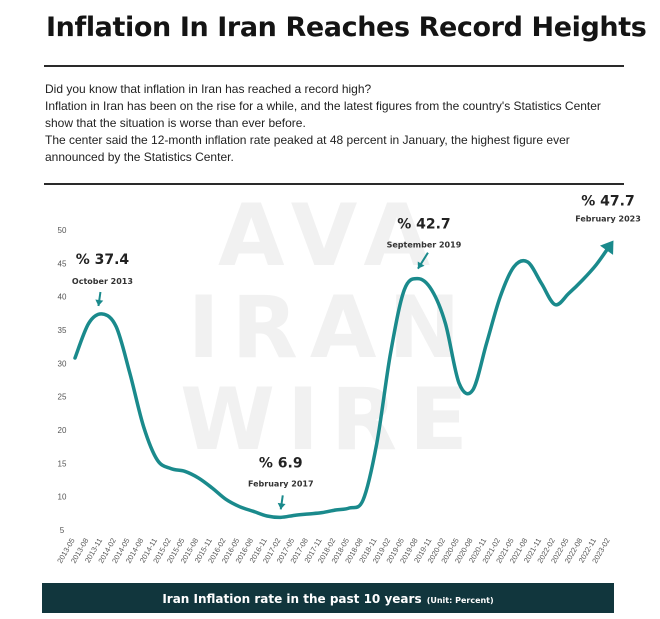  Describe the element at coordinates (62, 497) in the screenshot. I see `y-tick-label: 10` at that location.